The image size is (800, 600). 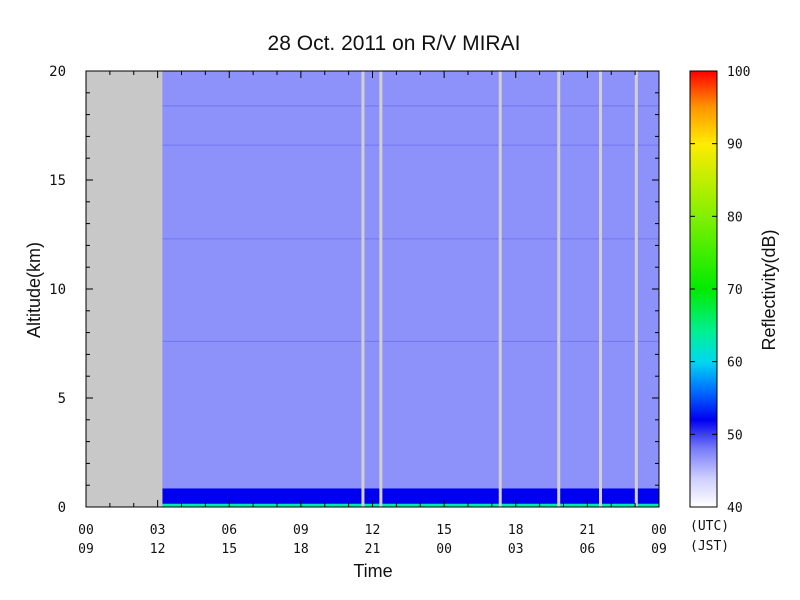 What do you see at coordinates (588, 549) in the screenshot?
I see `x-tick-label-jst: 06` at bounding box center [588, 549].